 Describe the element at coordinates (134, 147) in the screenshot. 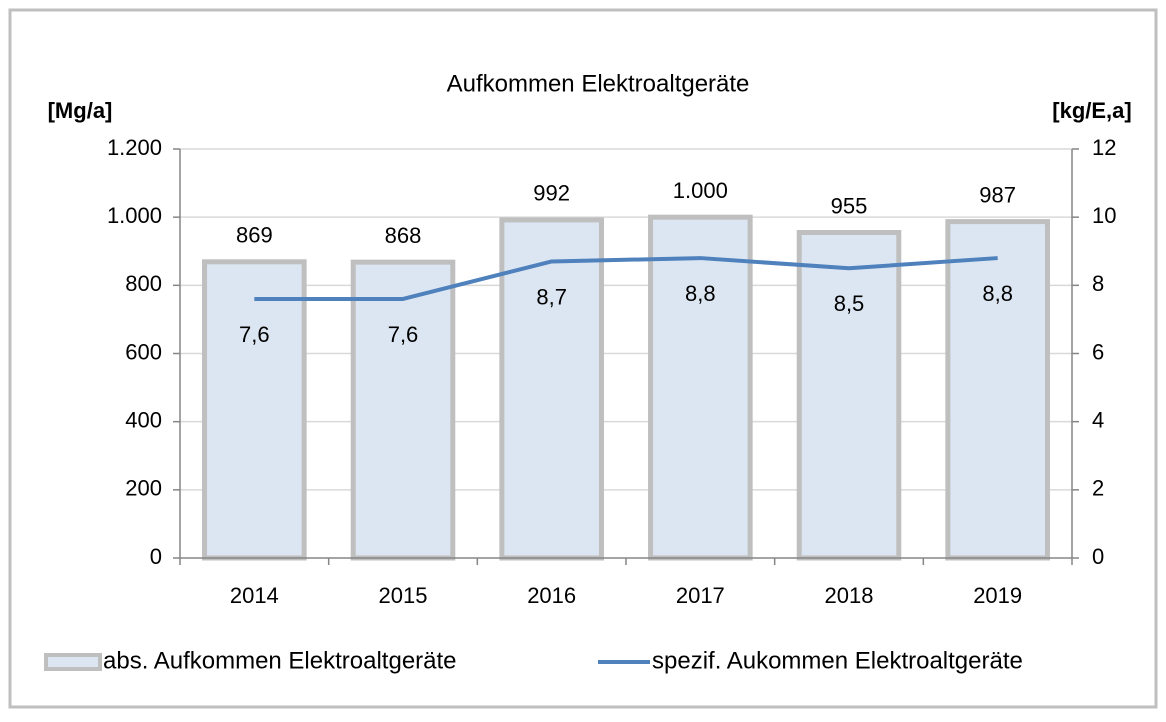

I see `y-tick-label: 1.200` at that location.